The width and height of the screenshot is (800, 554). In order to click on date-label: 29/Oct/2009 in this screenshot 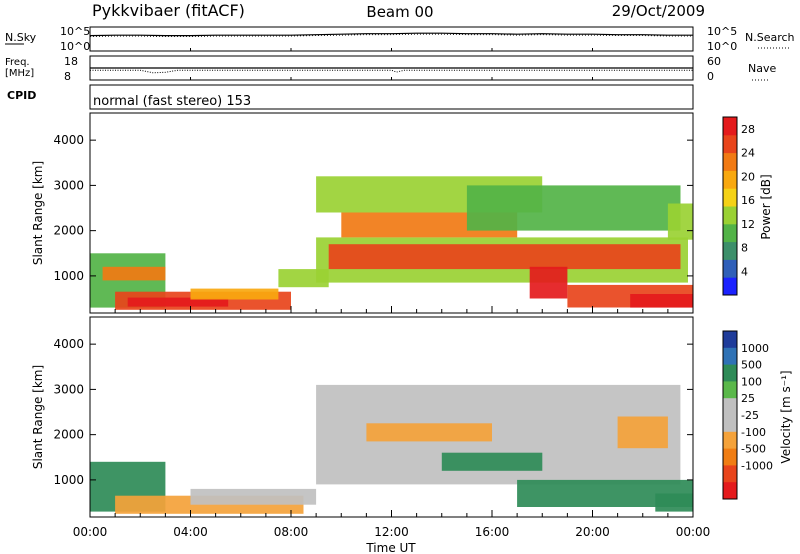, I will do `click(658, 11)`.